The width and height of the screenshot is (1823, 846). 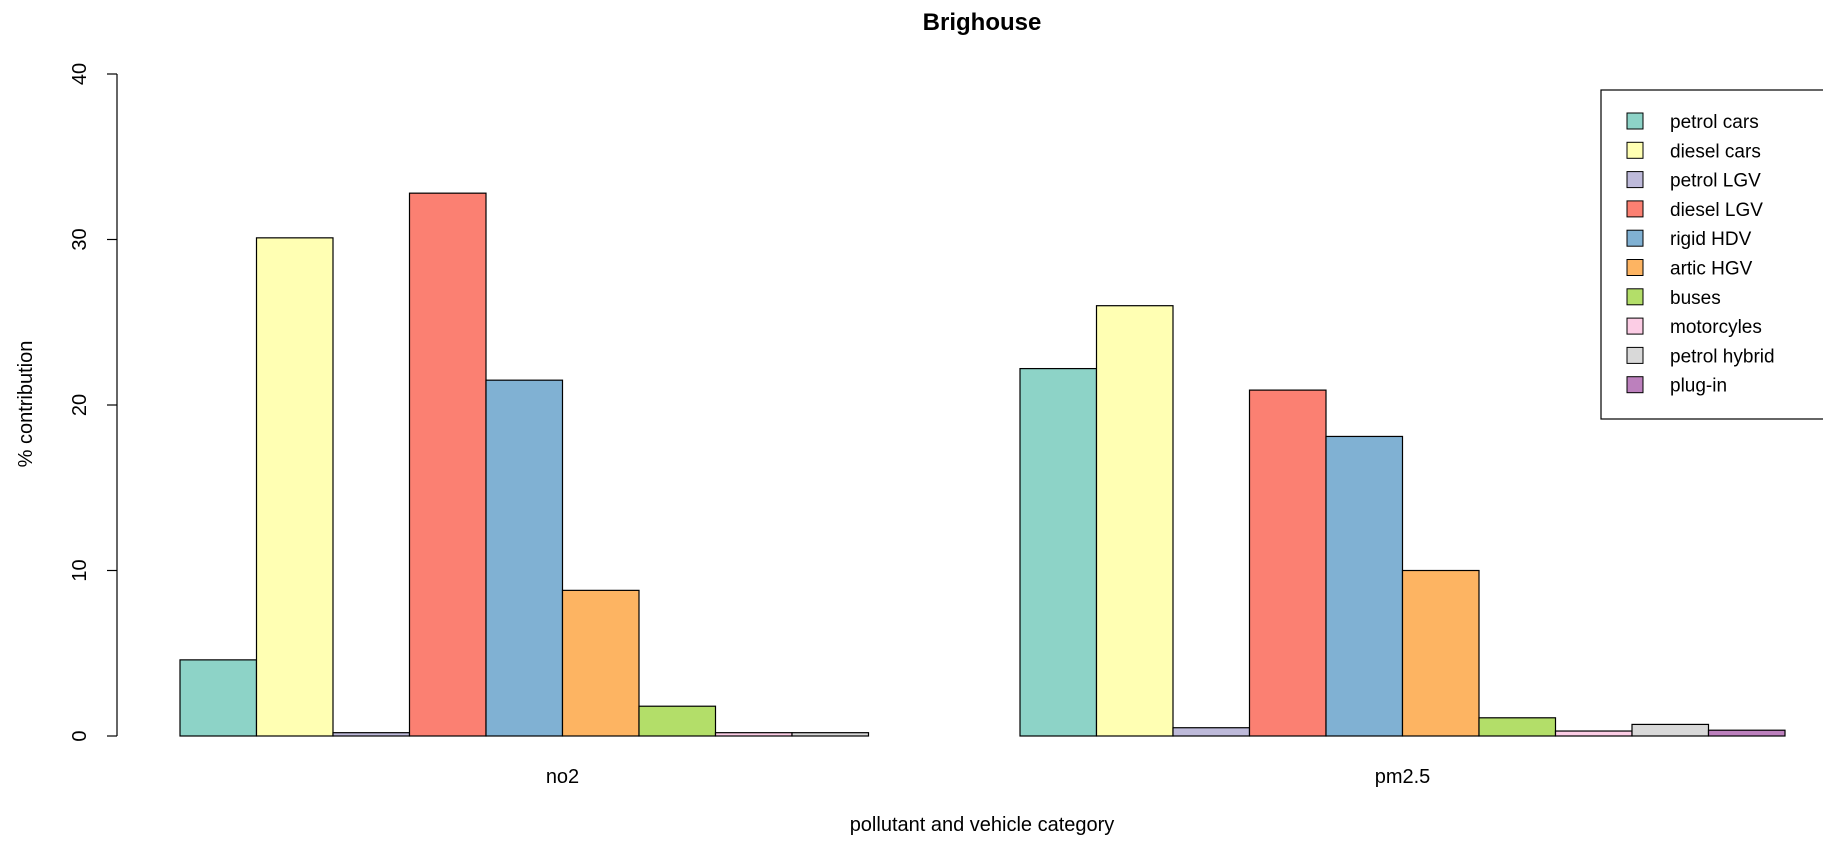 What do you see at coordinates (1364, 586) in the screenshot?
I see `bar-pm2.5-rigid-HDV` at bounding box center [1364, 586].